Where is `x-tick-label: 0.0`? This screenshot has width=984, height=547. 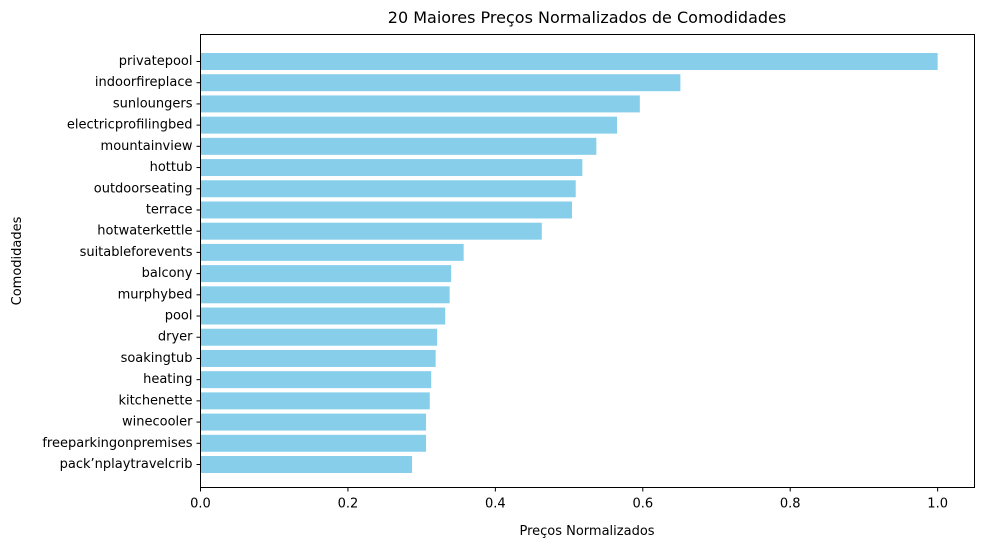 x-tick-label: 0.0 is located at coordinates (200, 504).